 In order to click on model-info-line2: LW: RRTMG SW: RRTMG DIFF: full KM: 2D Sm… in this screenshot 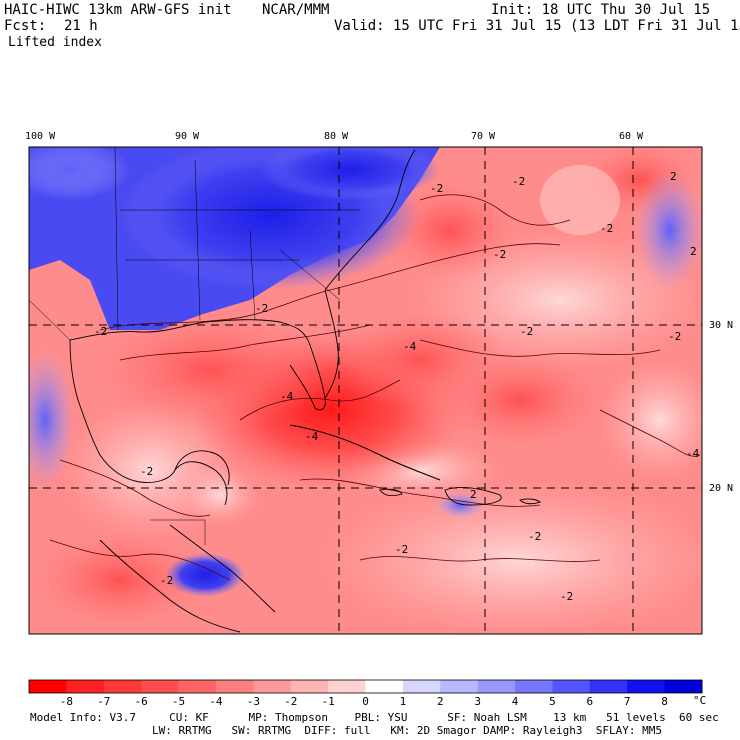, I will do `click(407, 730)`.